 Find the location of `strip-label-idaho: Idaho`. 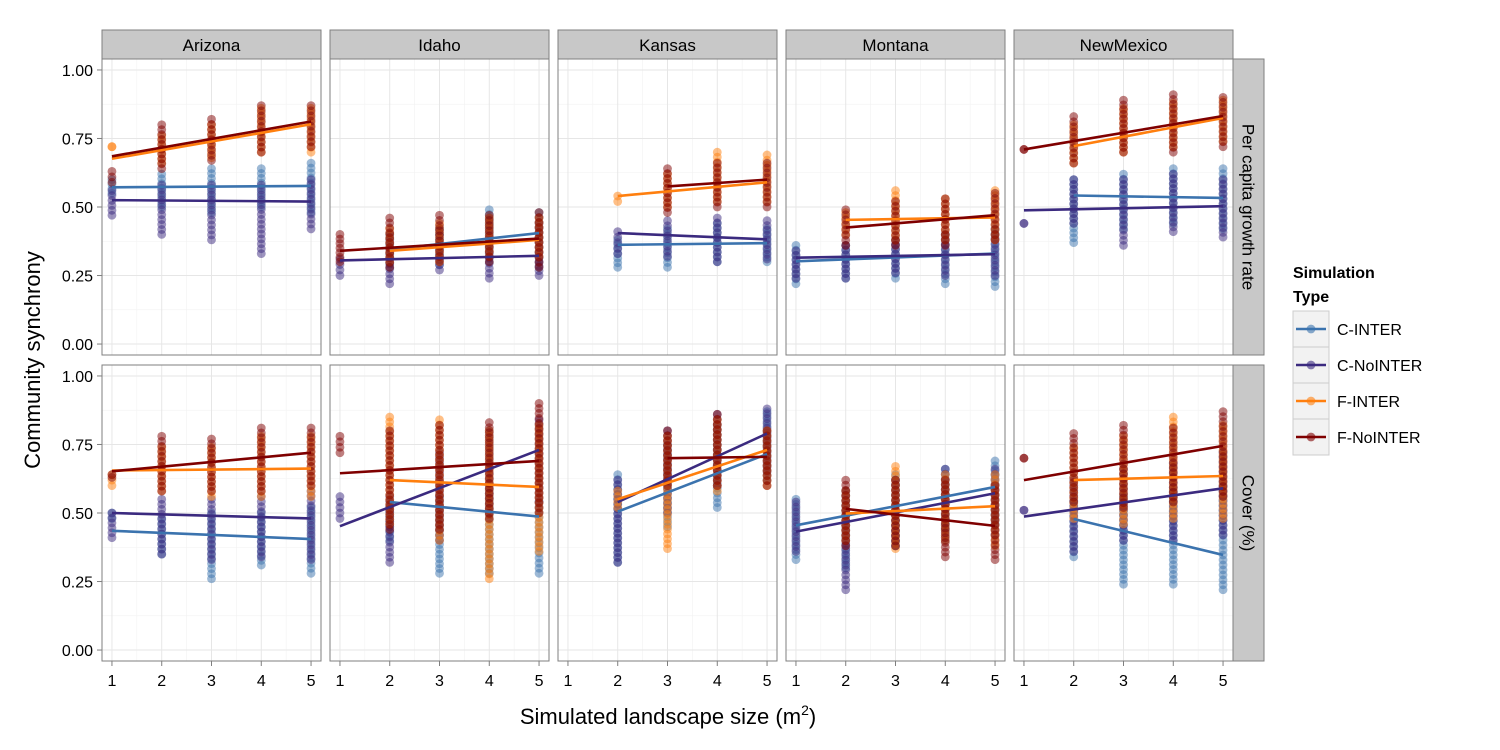

strip-label-idaho: Idaho is located at coordinates (439, 45).